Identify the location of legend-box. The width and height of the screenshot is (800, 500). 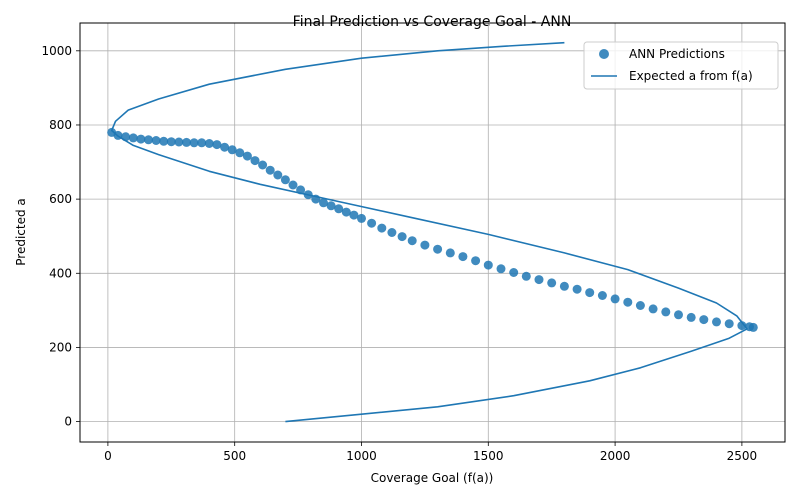
(681, 65).